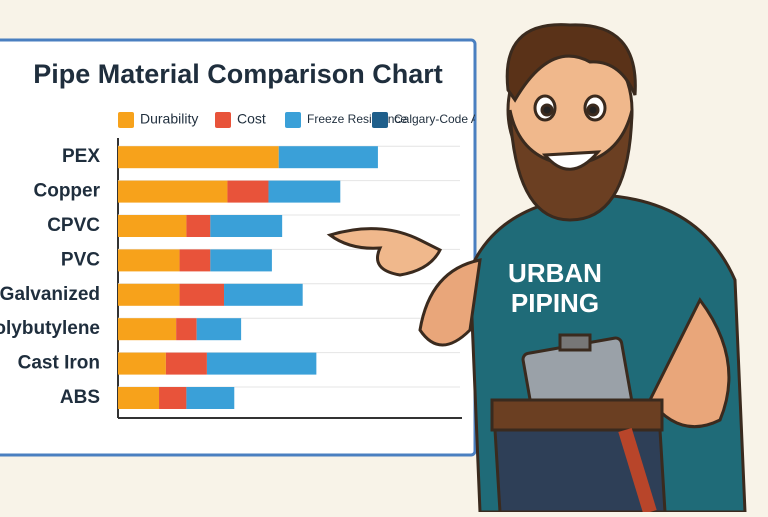  What do you see at coordinates (169, 119) in the screenshot?
I see `legend-label: Durability` at bounding box center [169, 119].